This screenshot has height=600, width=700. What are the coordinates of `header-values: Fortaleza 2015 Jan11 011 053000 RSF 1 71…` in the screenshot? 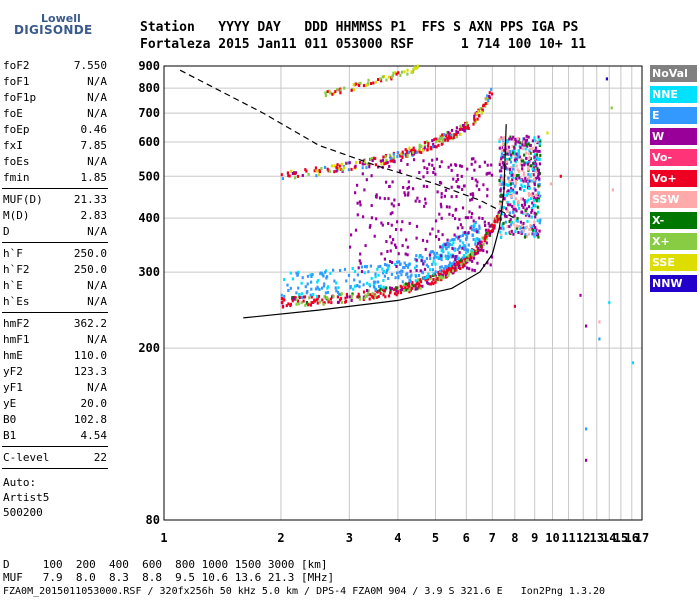 It's located at (363, 44).